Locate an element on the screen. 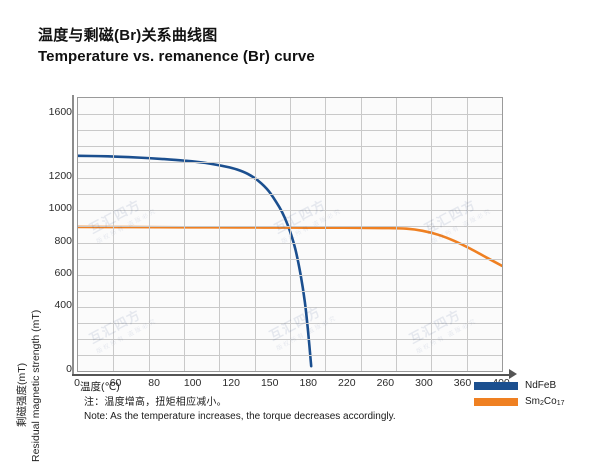 This screenshot has height=462, width=600. y-axis-title-group: 剩磁强度(mT) Residual magnetic strength (mT) is located at coordinates (21, 279).